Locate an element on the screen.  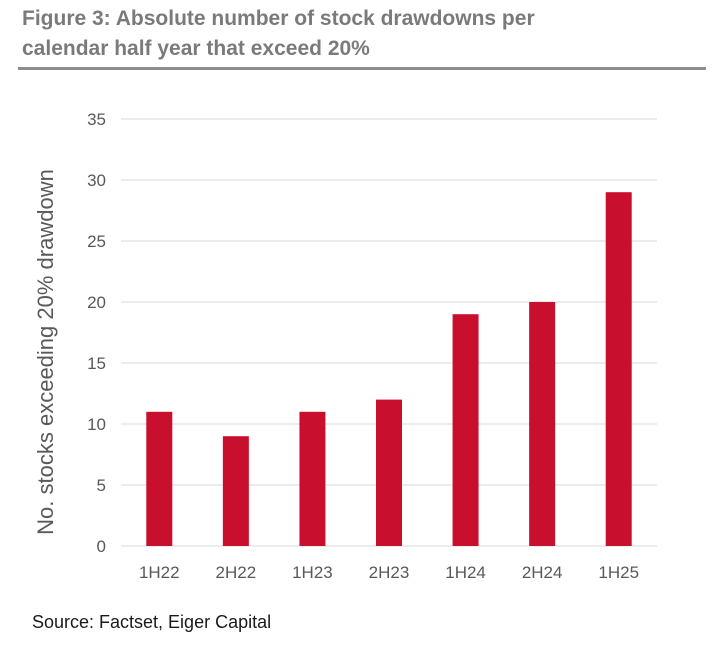
bar-1h24 is located at coordinates (465, 430).